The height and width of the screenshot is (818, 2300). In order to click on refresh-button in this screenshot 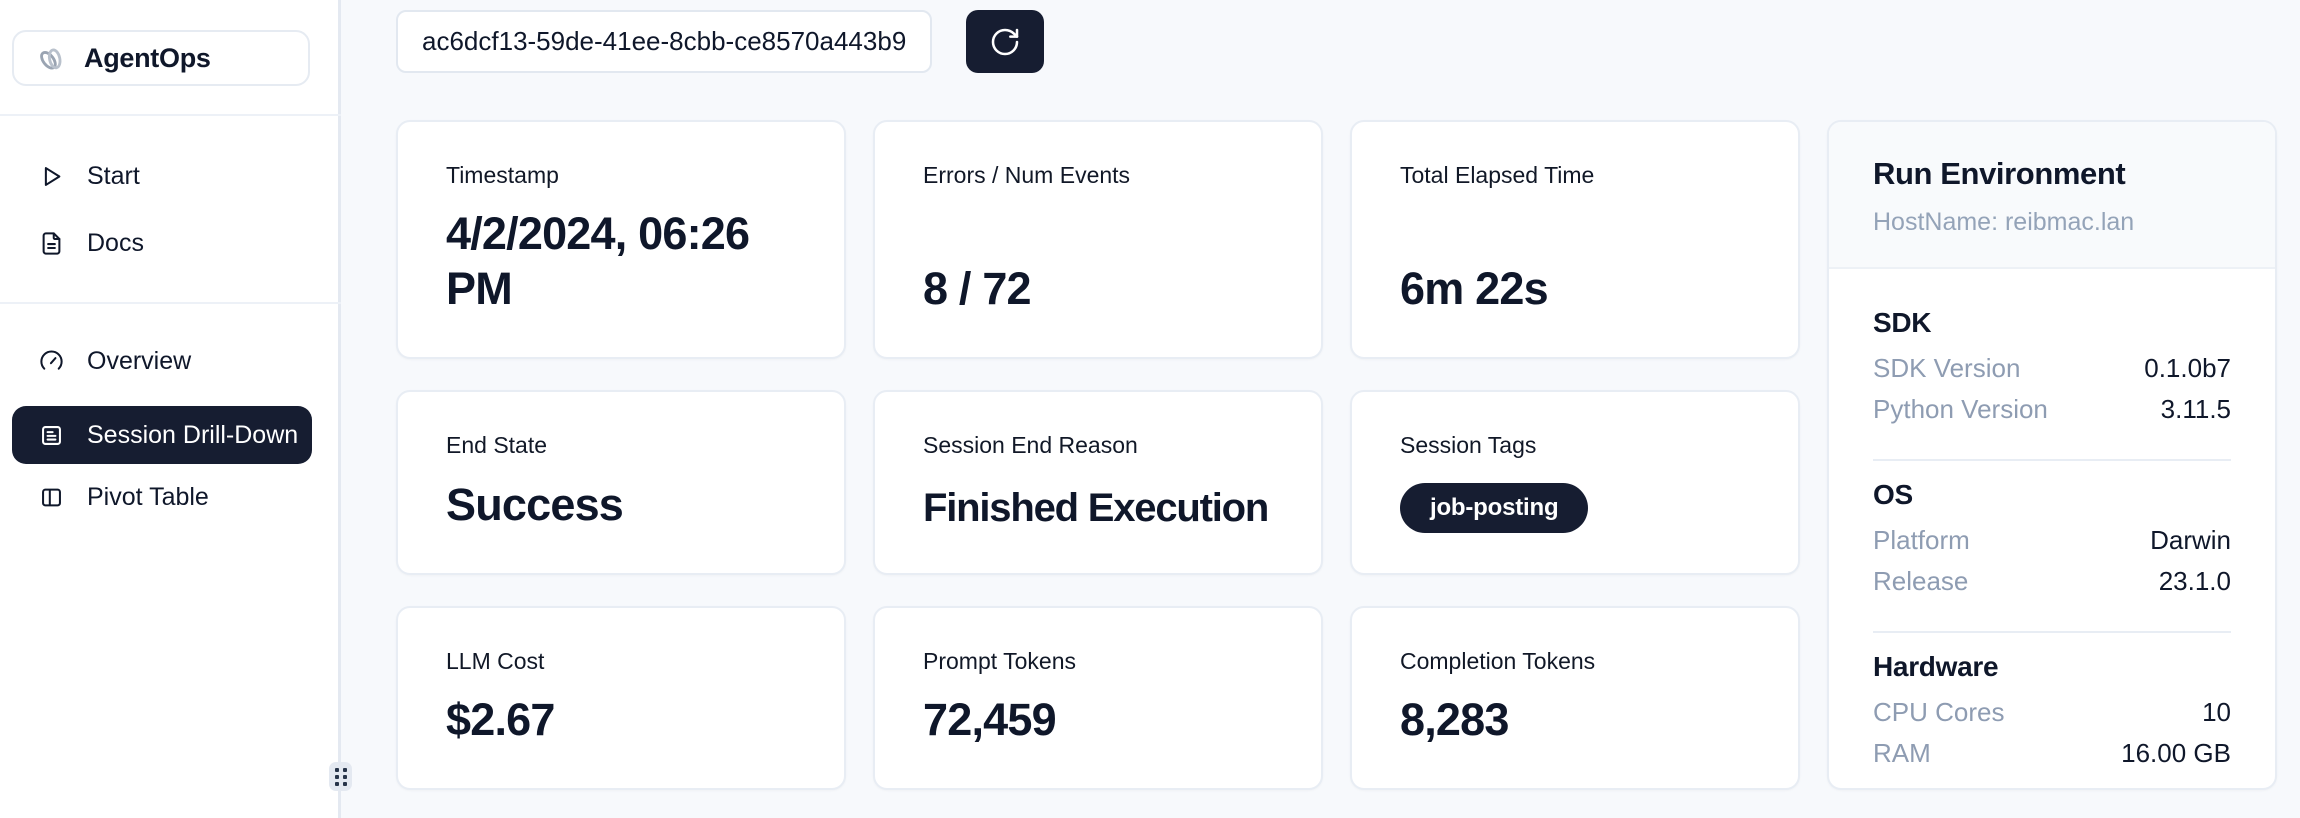, I will do `click(1005, 41)`.